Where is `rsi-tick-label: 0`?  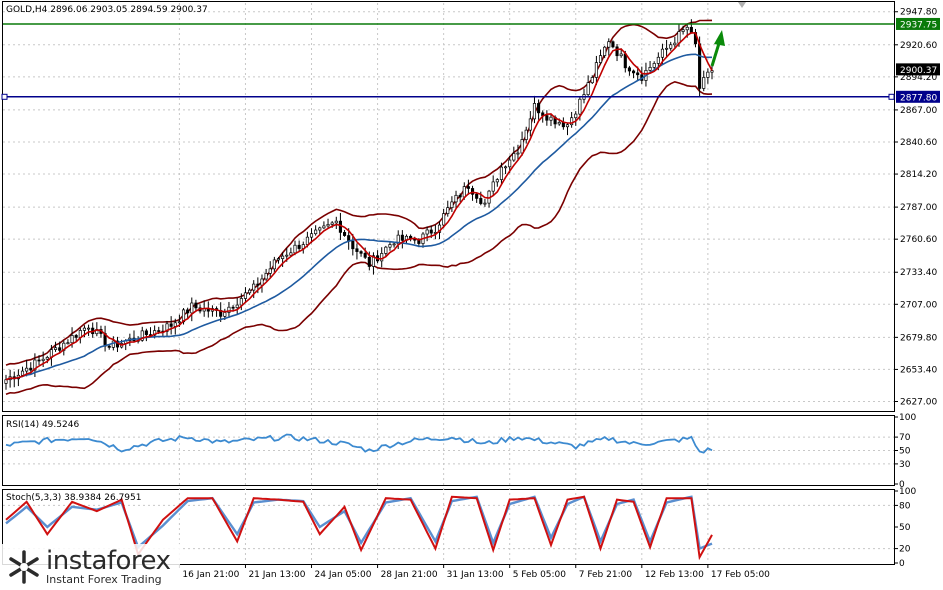
rsi-tick-label: 0 is located at coordinates (902, 485).